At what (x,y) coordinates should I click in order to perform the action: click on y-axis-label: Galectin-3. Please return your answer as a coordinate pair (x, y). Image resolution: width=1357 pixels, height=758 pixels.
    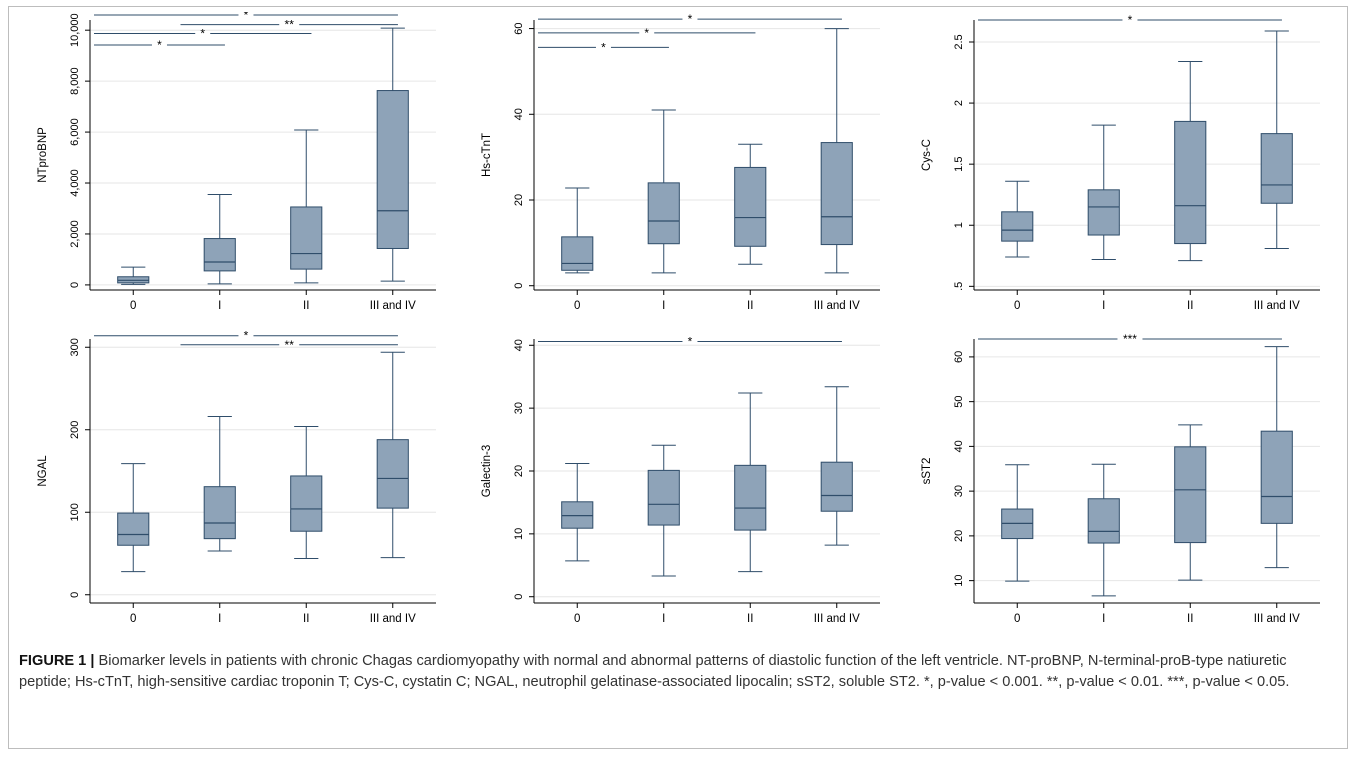
    Looking at the image, I should click on (487, 471).